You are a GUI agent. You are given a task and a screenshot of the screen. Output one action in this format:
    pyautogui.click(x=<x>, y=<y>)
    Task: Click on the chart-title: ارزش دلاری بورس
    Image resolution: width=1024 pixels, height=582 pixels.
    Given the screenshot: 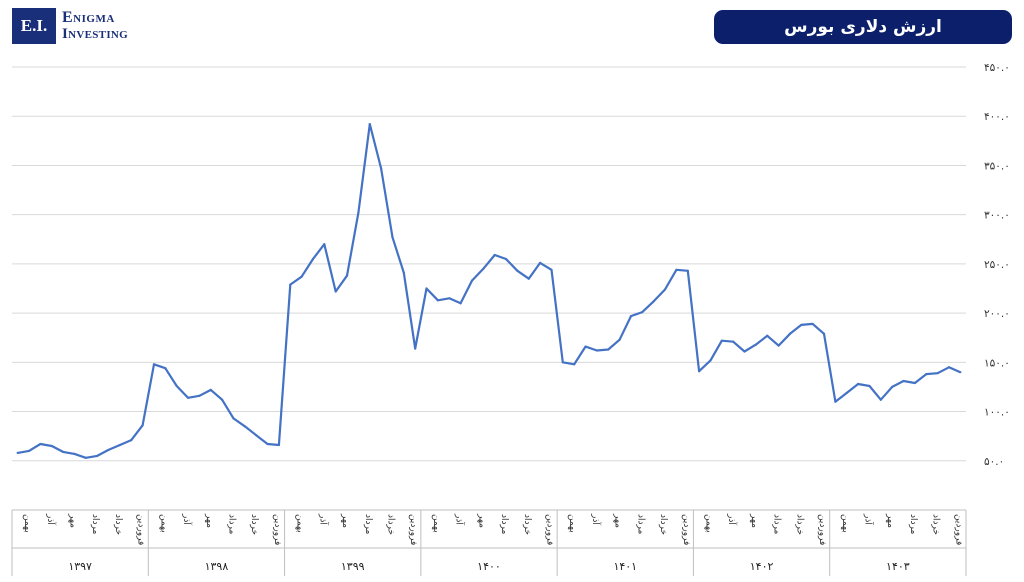 What is the action you would take?
    pyautogui.click(x=863, y=27)
    